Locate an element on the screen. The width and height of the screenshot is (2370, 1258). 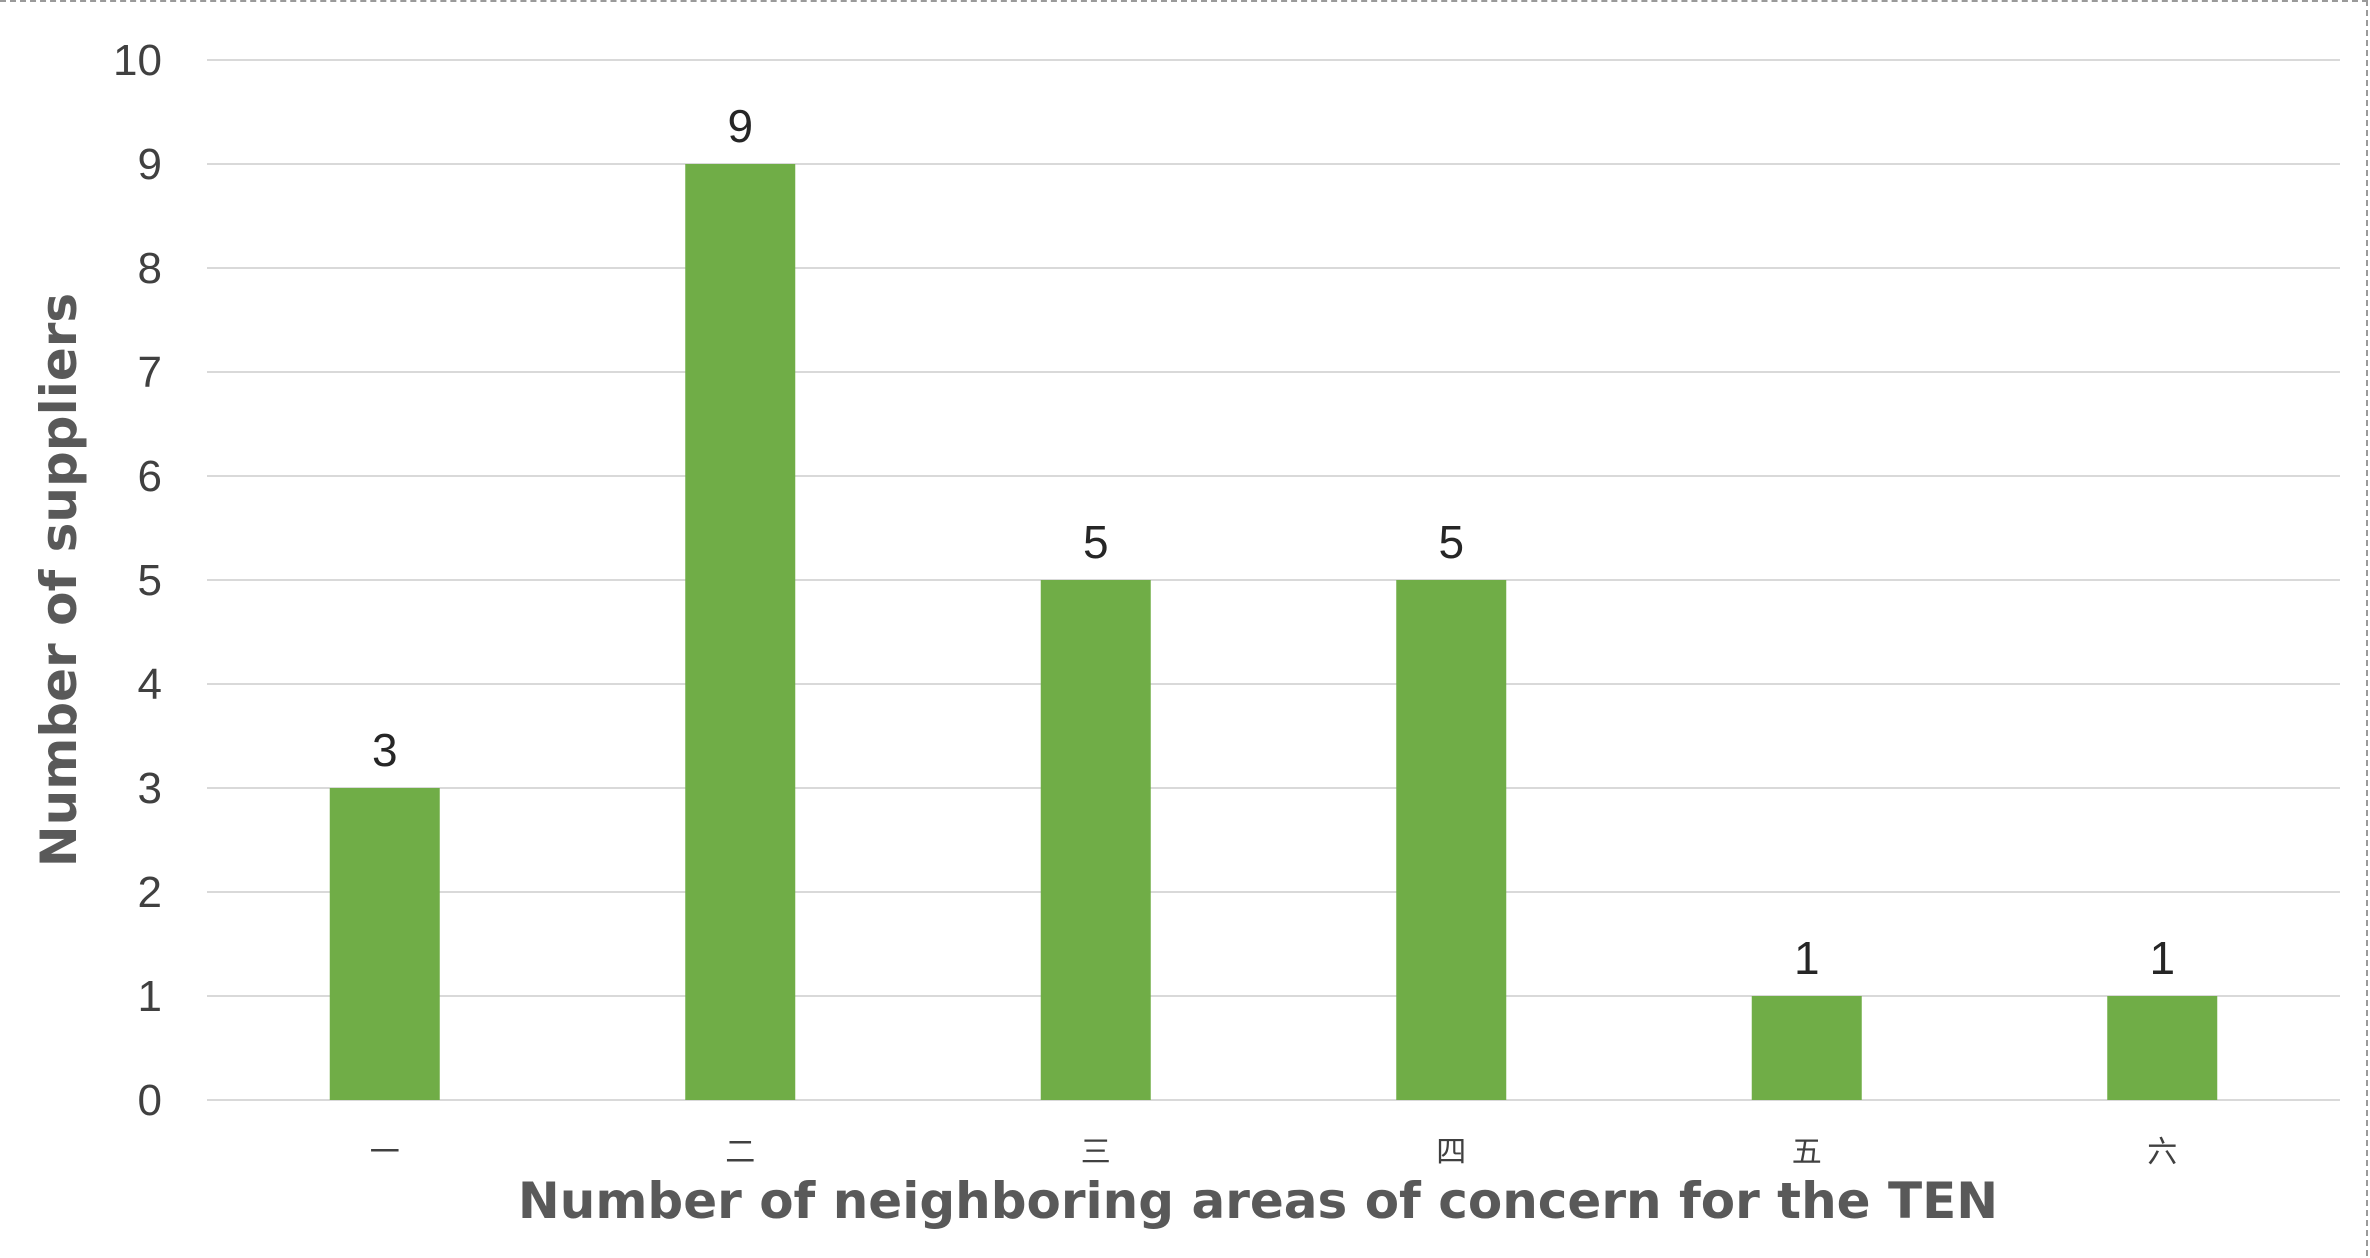
y-tick-label: 1 is located at coordinates (150, 996).